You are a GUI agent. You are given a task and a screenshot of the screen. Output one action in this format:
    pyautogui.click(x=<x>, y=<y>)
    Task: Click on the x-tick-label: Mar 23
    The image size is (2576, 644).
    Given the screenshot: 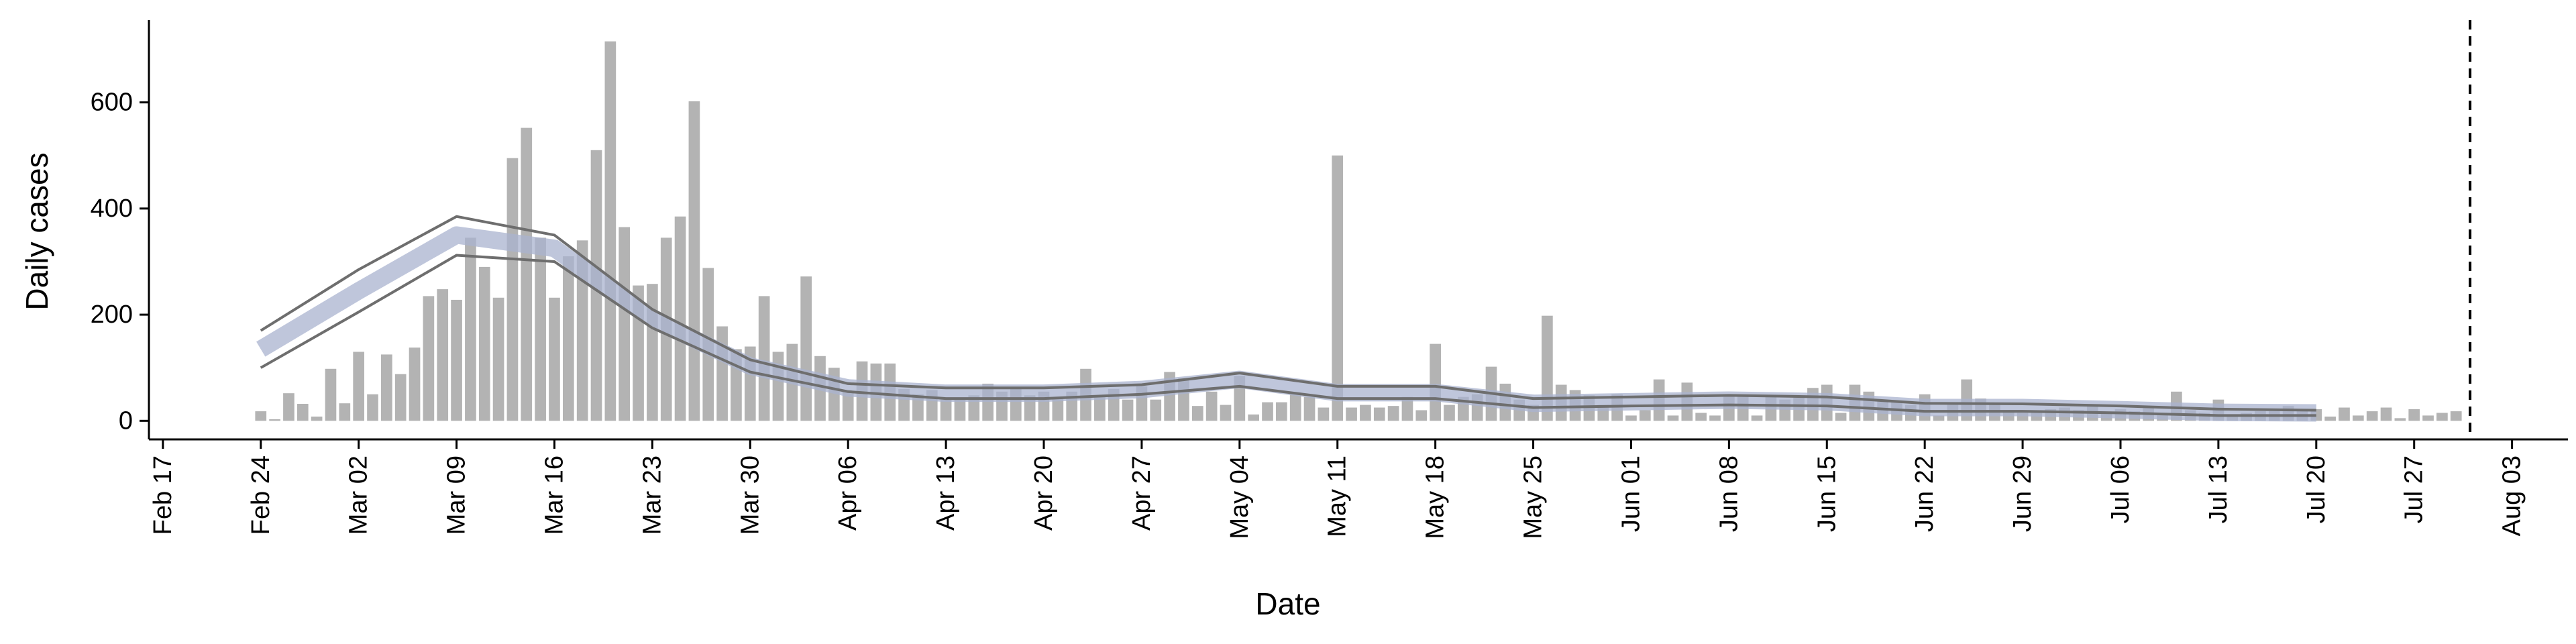 What is the action you would take?
    pyautogui.click(x=652, y=495)
    